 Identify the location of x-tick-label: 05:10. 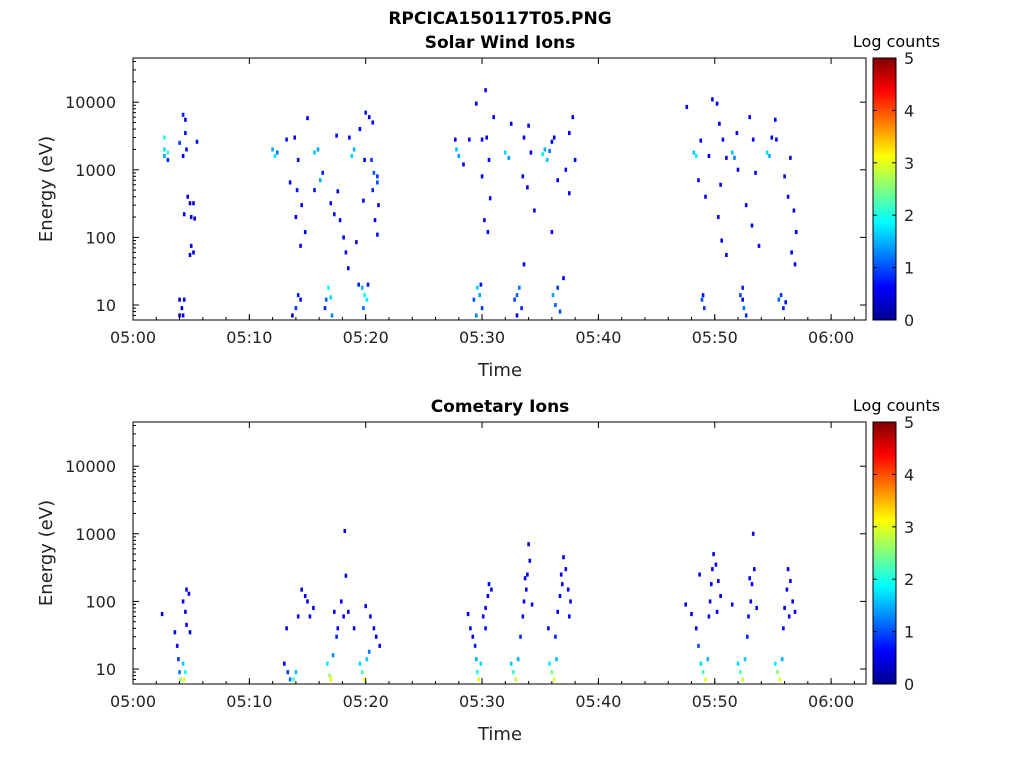
(249, 337).